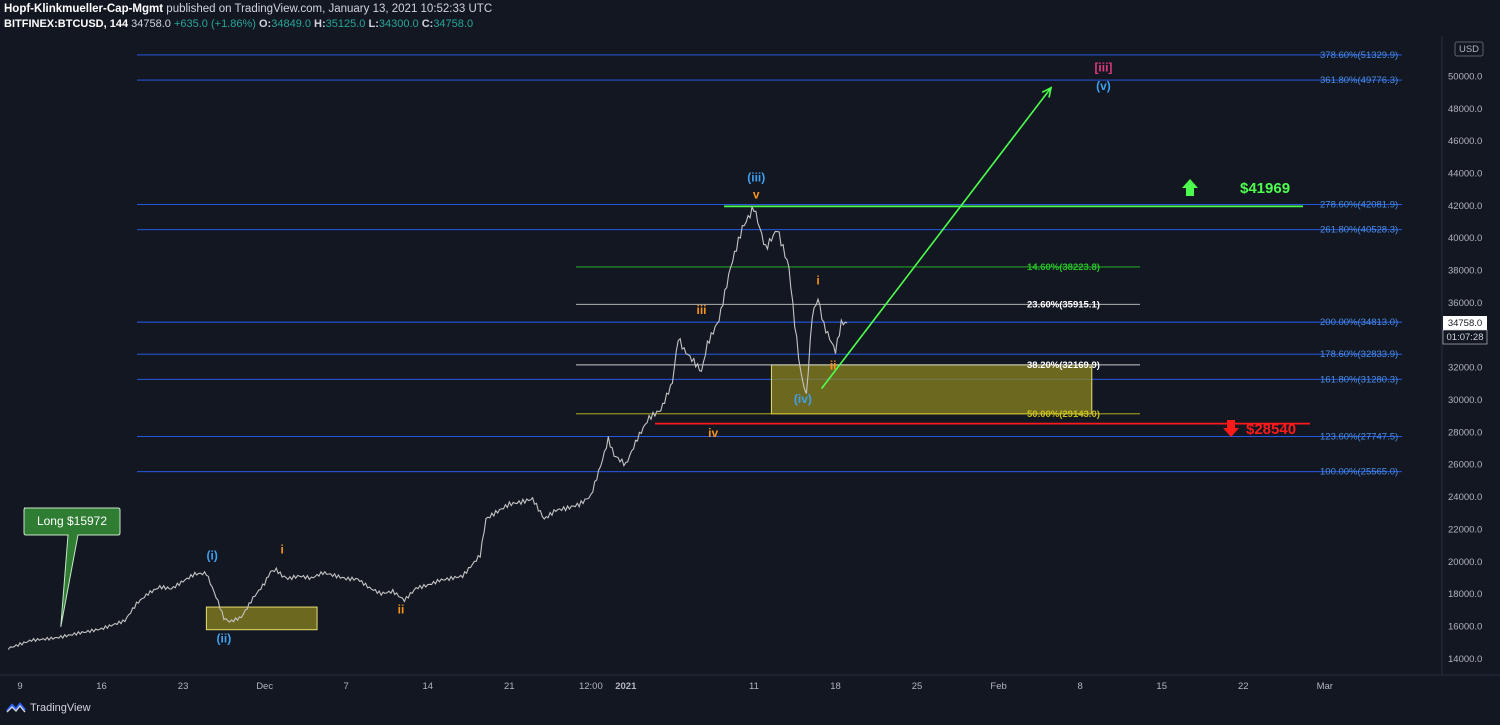  What do you see at coordinates (1465, 465) in the screenshot?
I see `y-tick-label: 26000.0` at bounding box center [1465, 465].